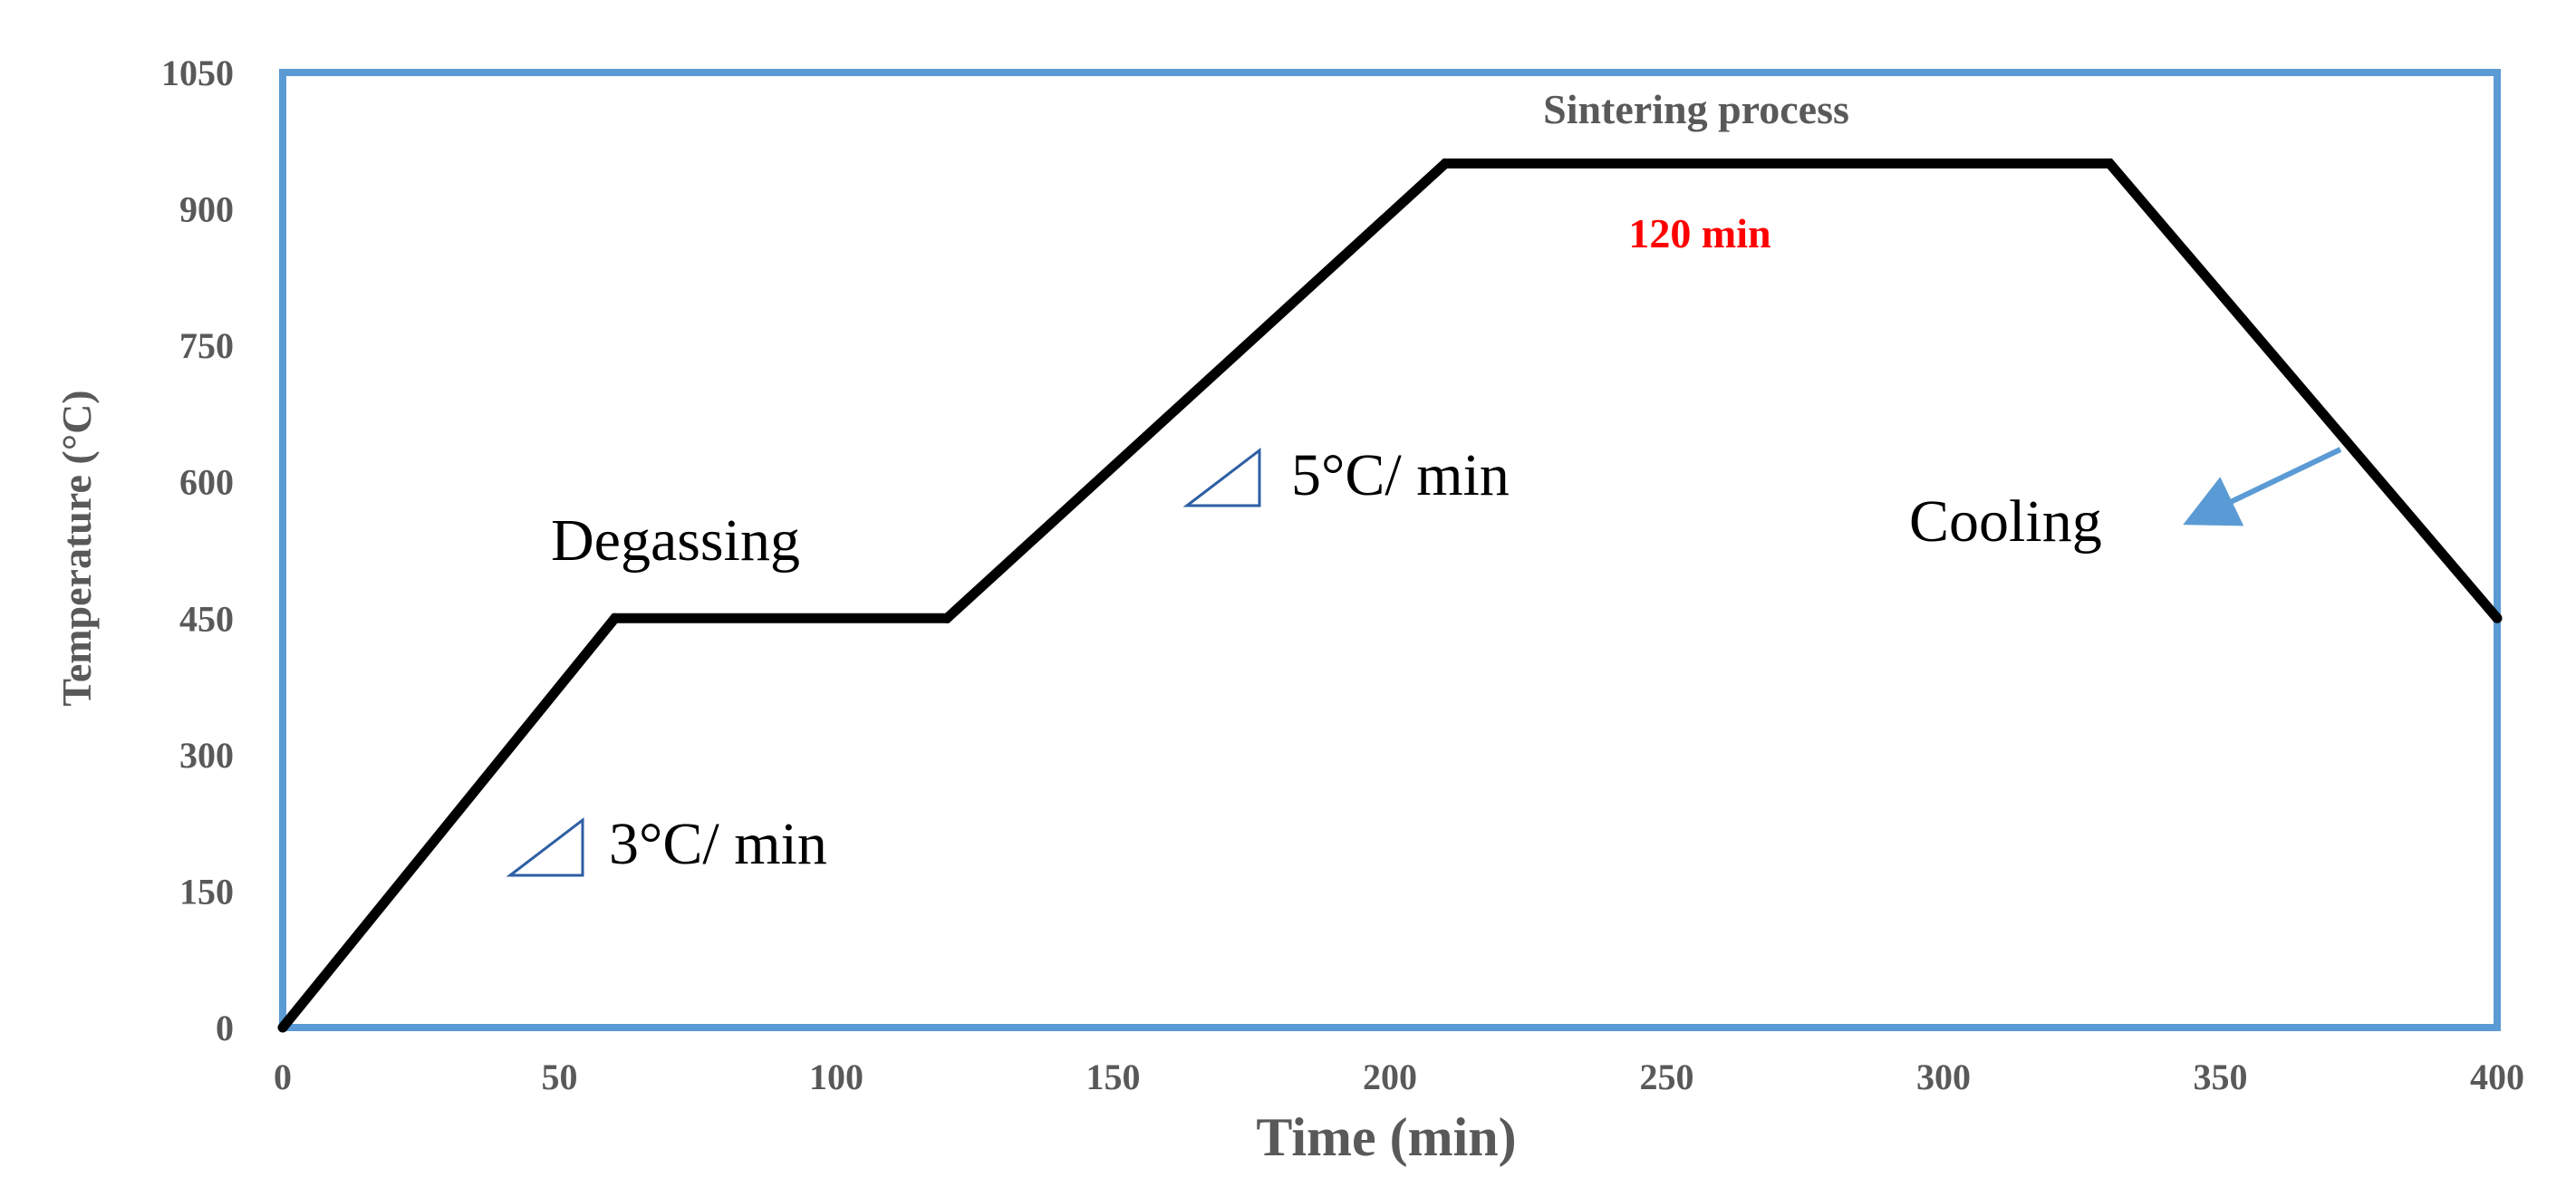  Describe the element at coordinates (206, 891) in the screenshot. I see `y-tick-label: 150` at that location.